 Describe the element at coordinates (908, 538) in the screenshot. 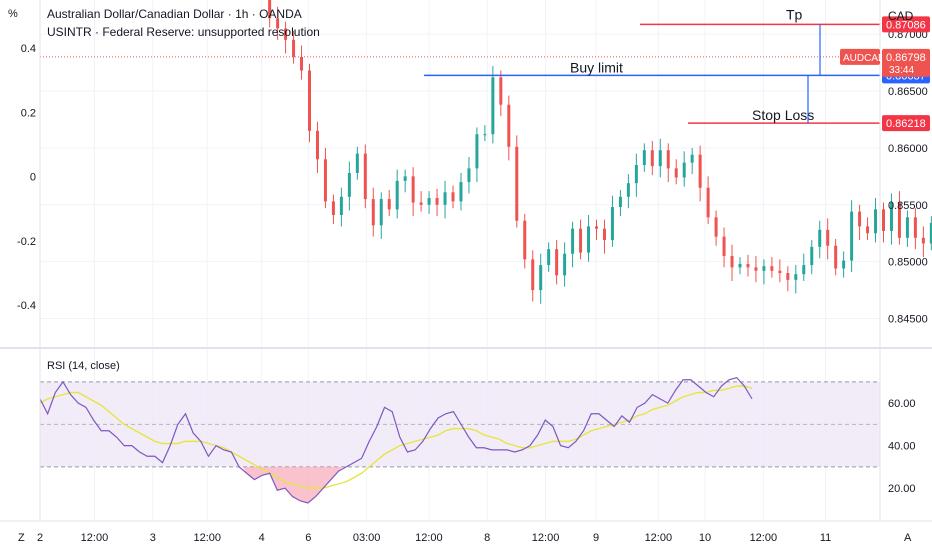

I see `footer-auto-label: A` at that location.